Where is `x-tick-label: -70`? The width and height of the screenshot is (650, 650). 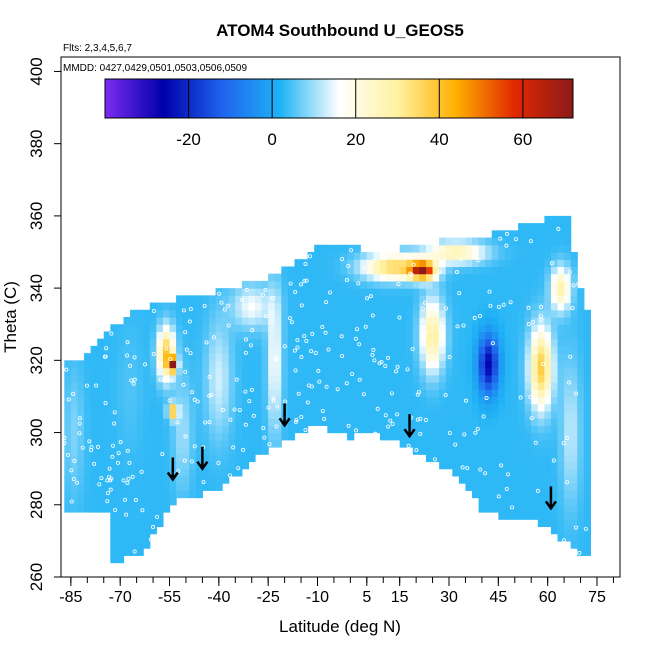 x-tick-label: -70 is located at coordinates (120, 597).